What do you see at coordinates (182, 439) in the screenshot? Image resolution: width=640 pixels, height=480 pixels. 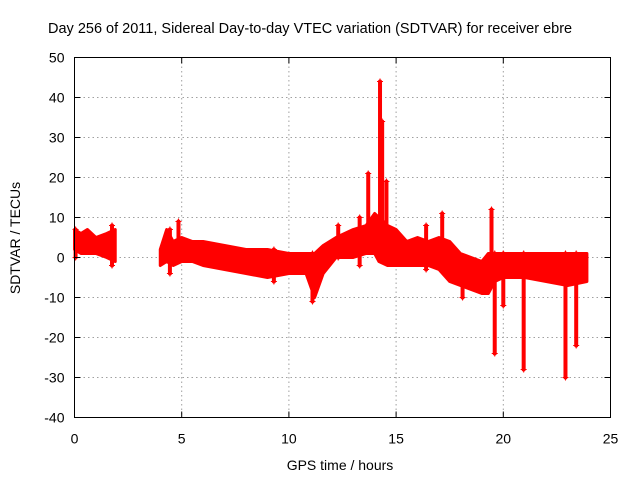 I see `x-tick-label: 5` at bounding box center [182, 439].